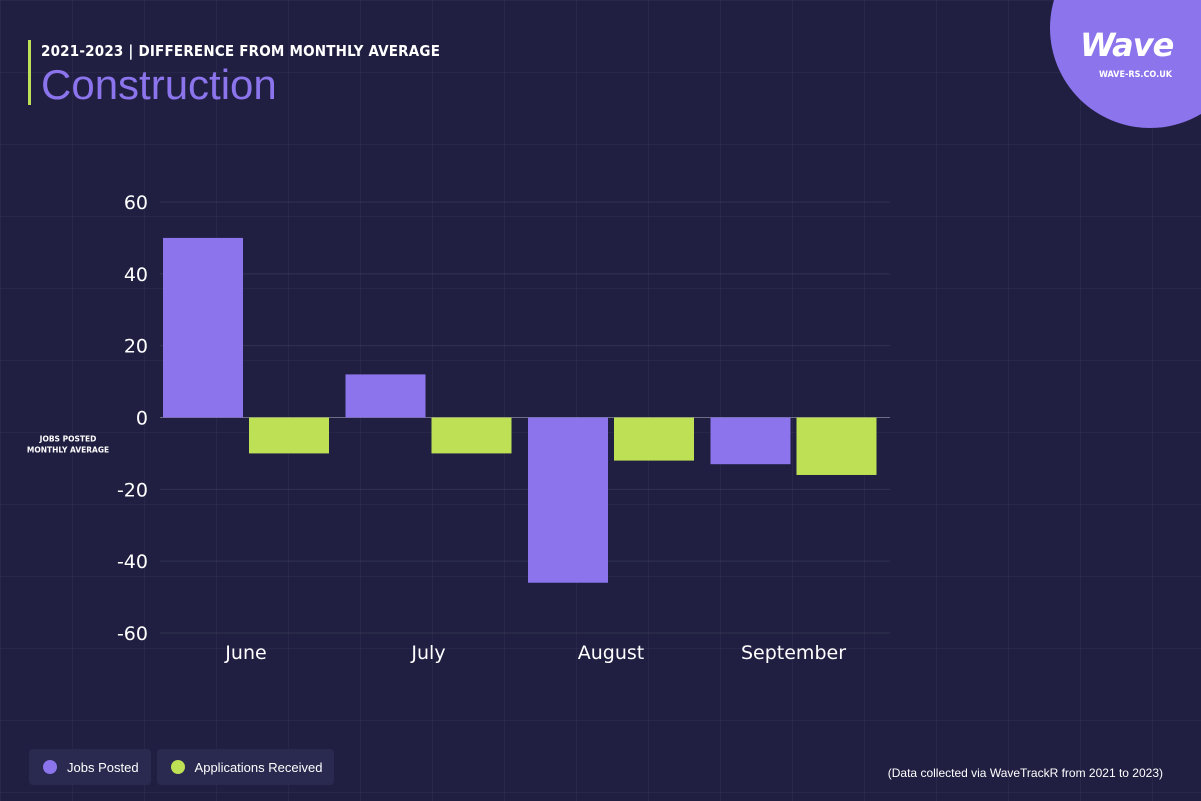 The width and height of the screenshot is (1201, 801). What do you see at coordinates (50, 767) in the screenshot?
I see `legend-swatch-jobs-posted` at bounding box center [50, 767].